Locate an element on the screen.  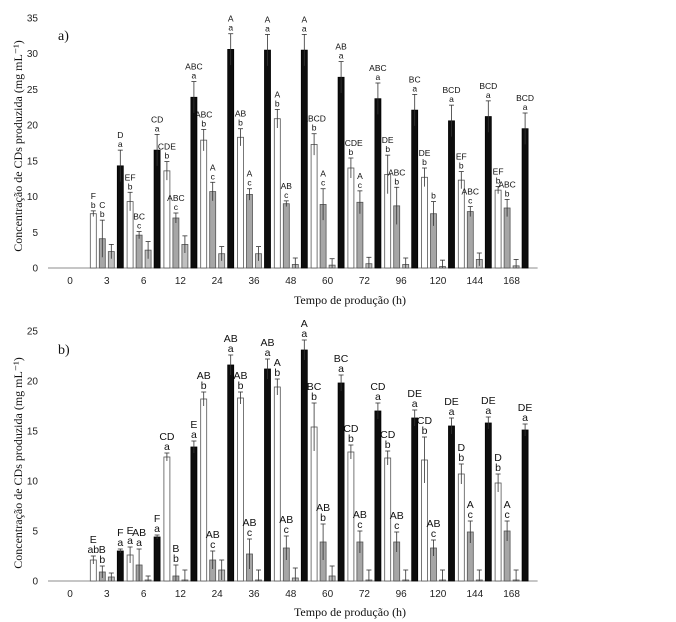
x-tick-label: 3 is located at coordinates (107, 594).